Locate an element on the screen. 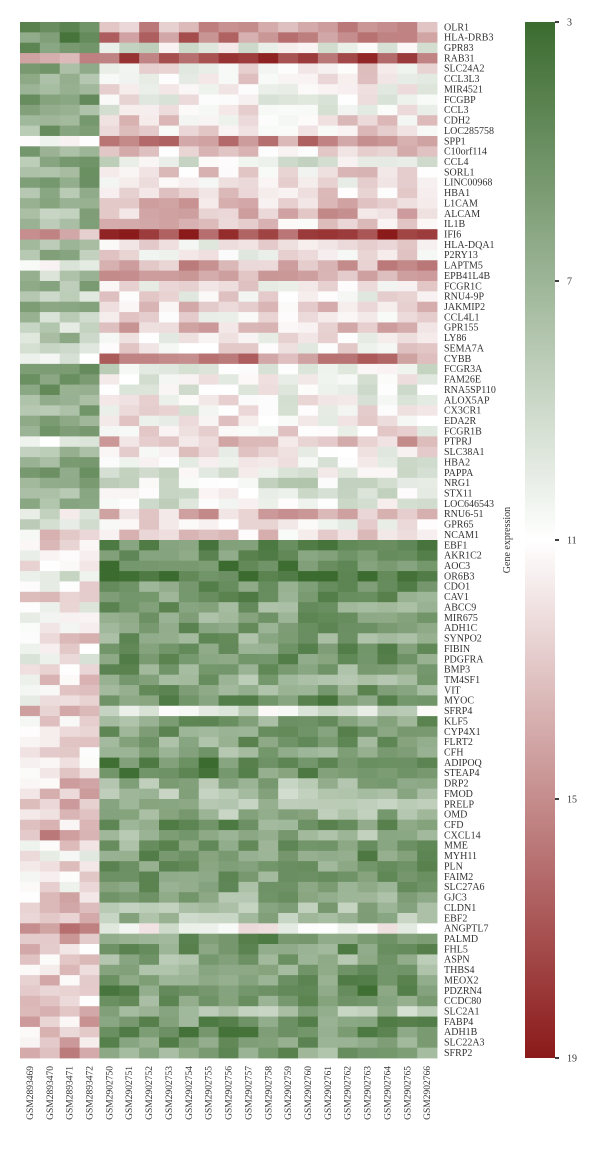 This screenshot has width=600, height=1149. row-label: FCGR1C is located at coordinates (463, 286).